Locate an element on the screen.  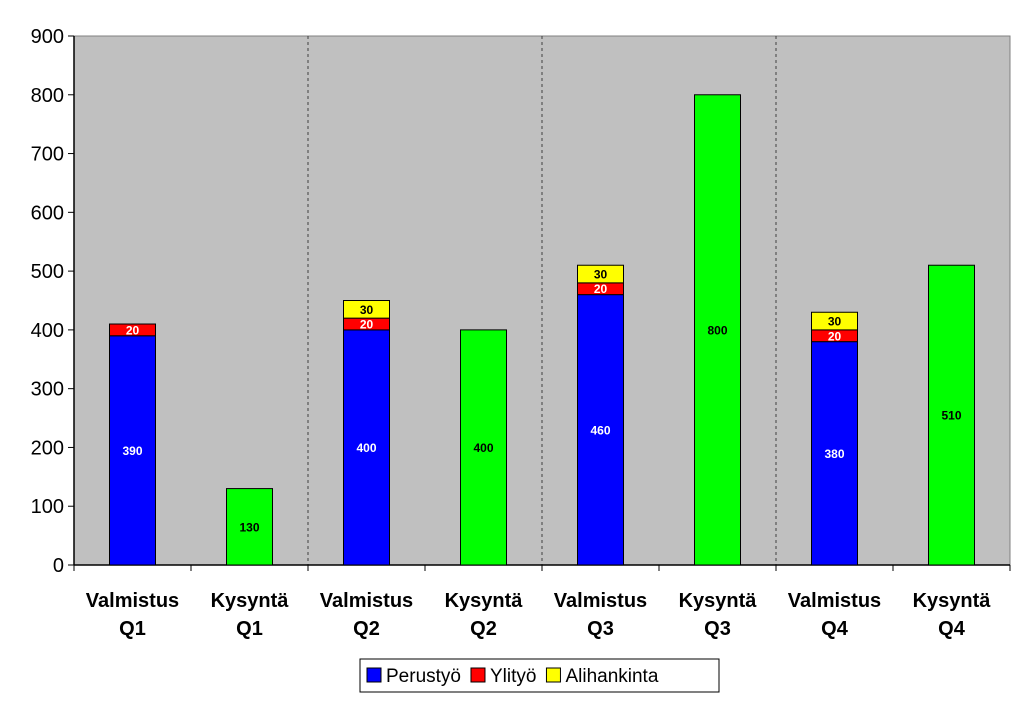
data-label: 390 is located at coordinates (132, 451).